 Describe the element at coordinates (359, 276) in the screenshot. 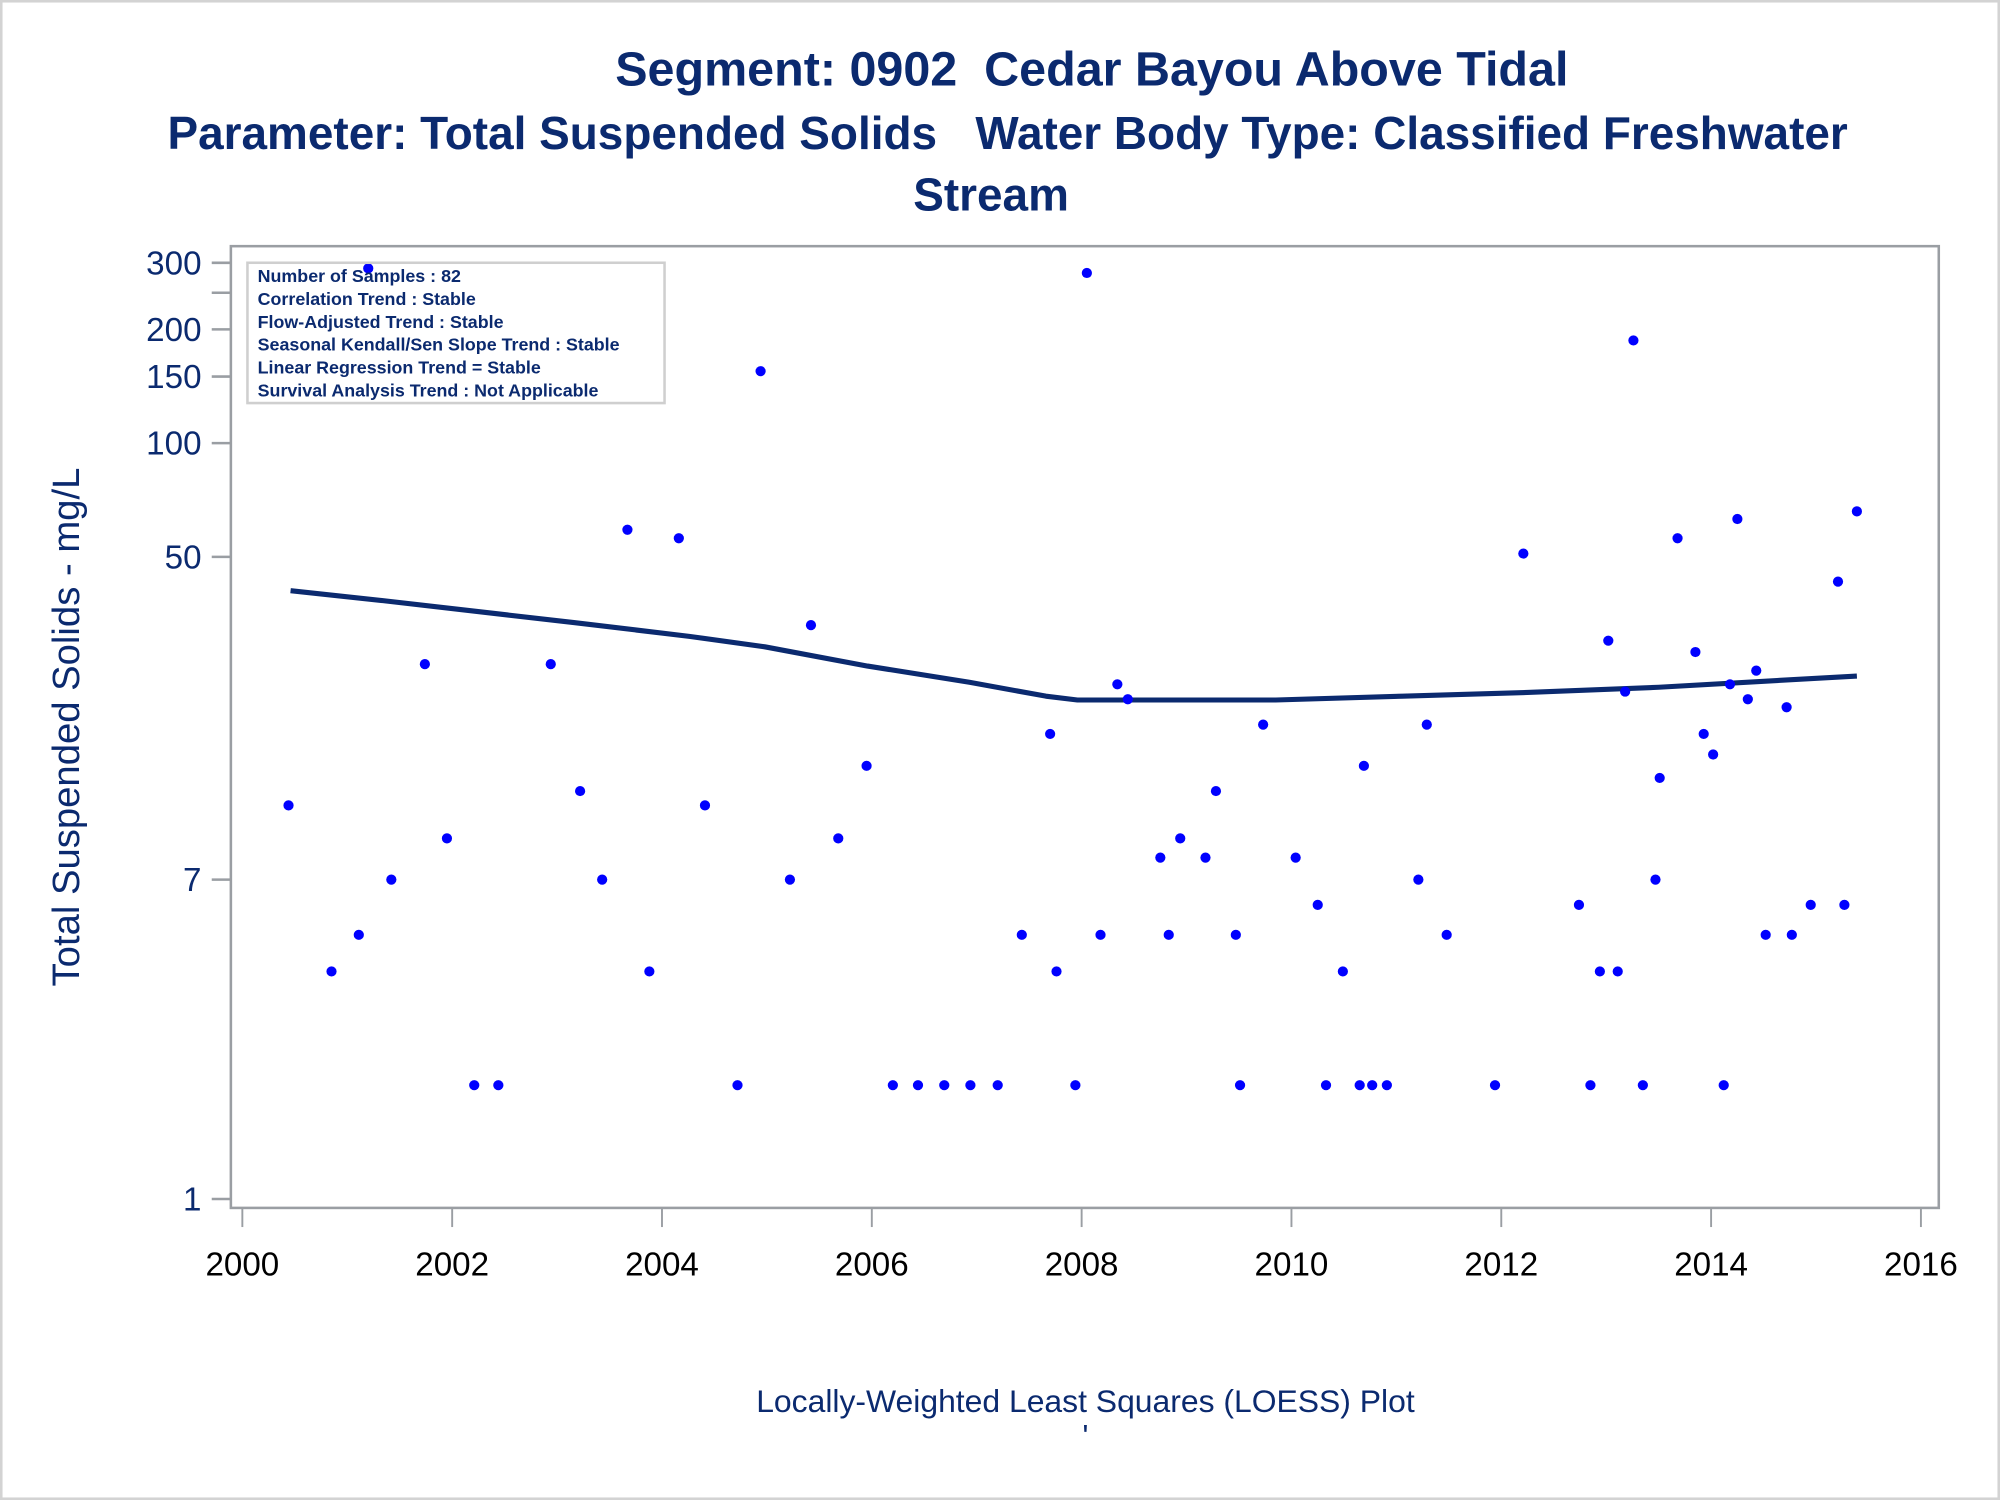

I see `inset-line: Number of Samples : 82` at that location.